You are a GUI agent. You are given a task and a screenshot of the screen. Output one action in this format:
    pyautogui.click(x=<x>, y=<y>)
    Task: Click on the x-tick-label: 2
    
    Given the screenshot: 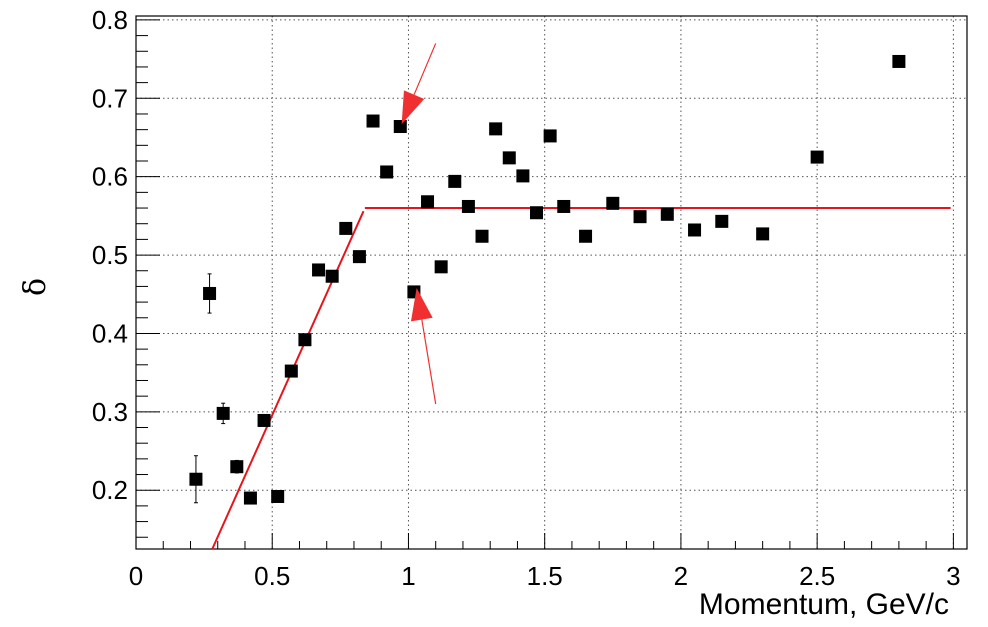 What is the action you would take?
    pyautogui.click(x=681, y=576)
    